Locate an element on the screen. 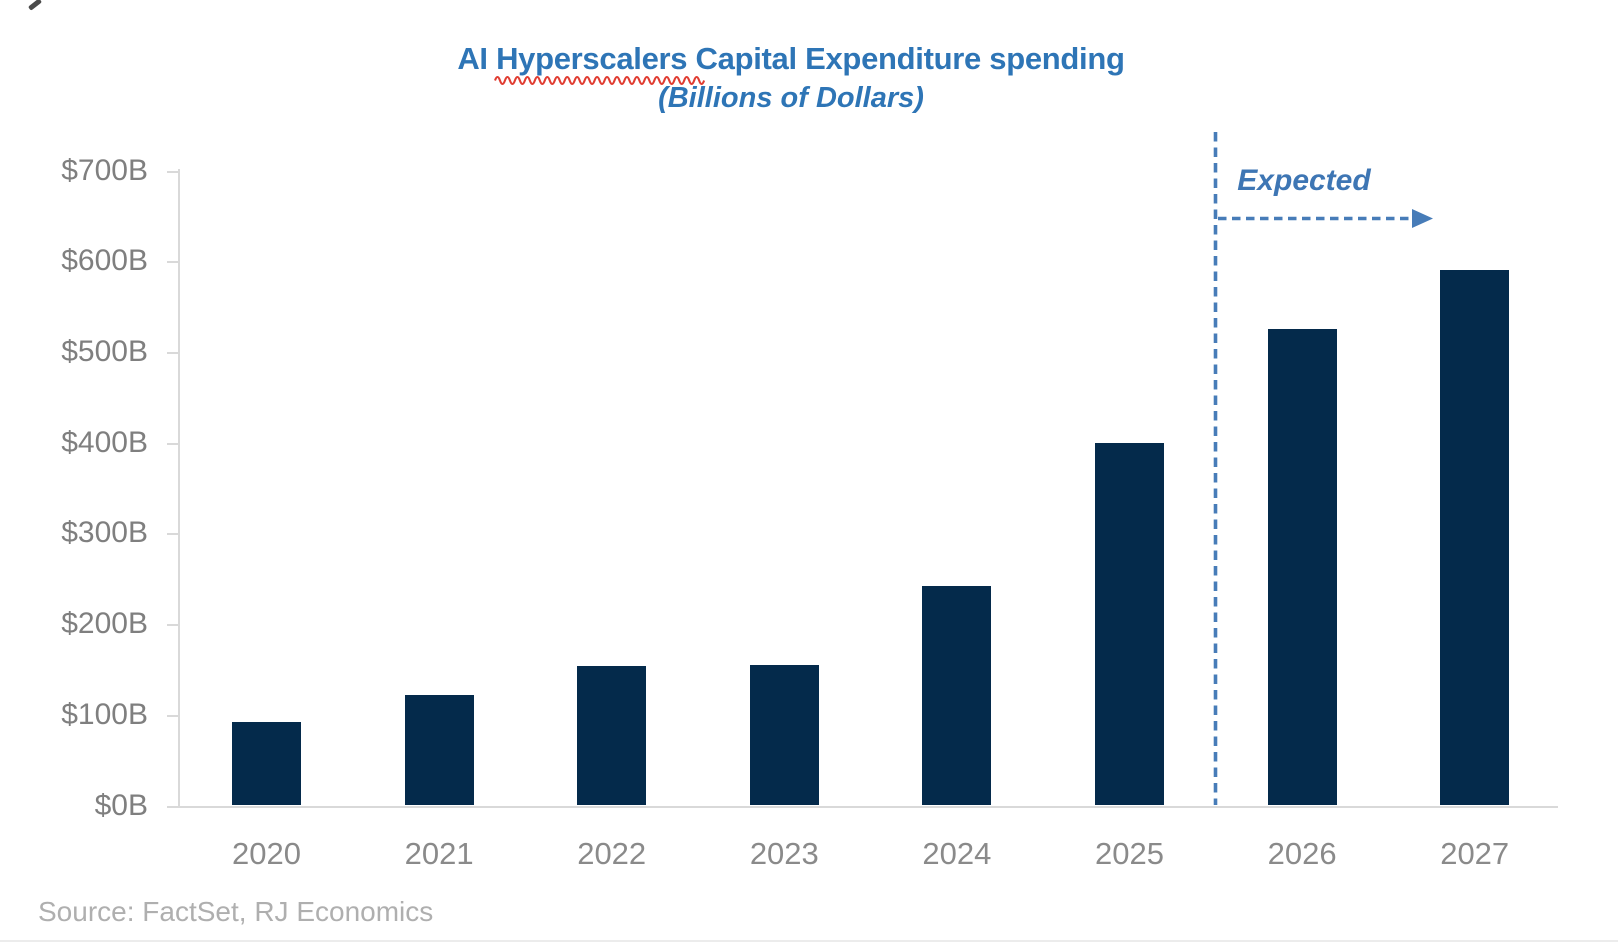 The image size is (1618, 946). title-misspelled-word: Hyperscalers is located at coordinates (600, 62).